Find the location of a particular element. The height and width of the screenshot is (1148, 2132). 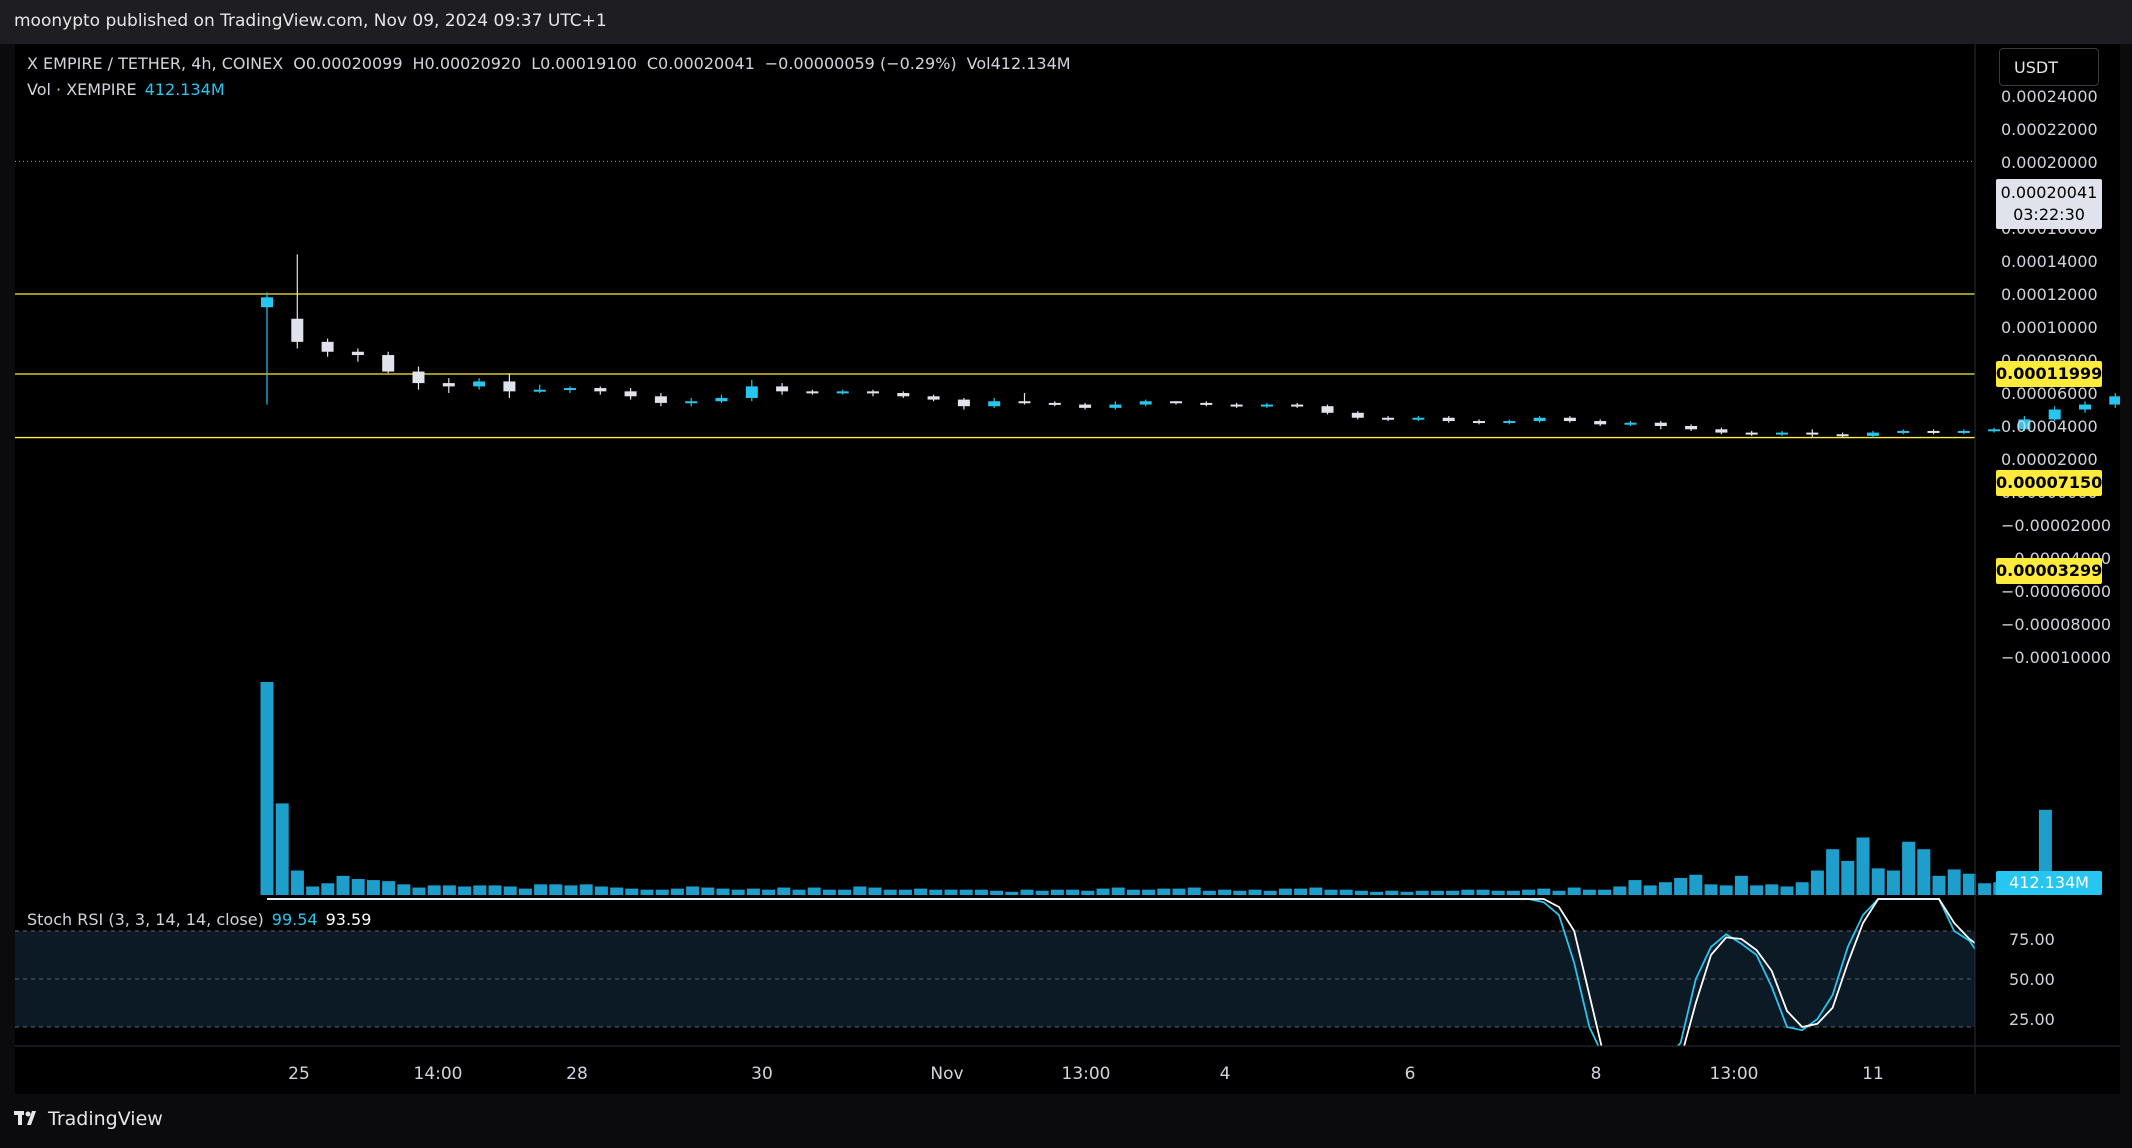

symbol-name: X EMPIRE / TETHER, 4h, COINEX is located at coordinates (155, 63).